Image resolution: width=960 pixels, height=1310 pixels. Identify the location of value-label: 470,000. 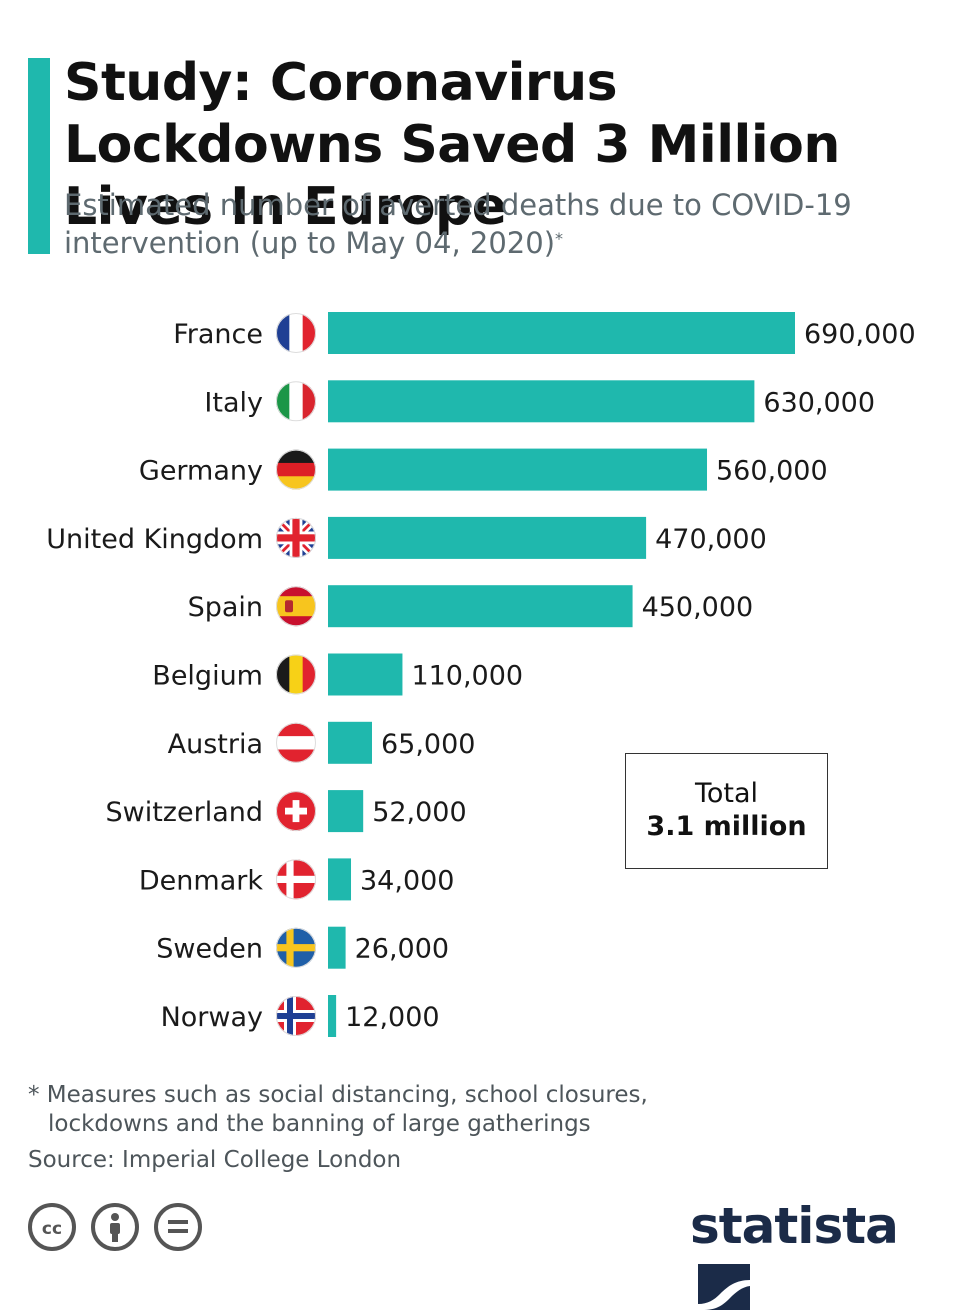
(711, 539).